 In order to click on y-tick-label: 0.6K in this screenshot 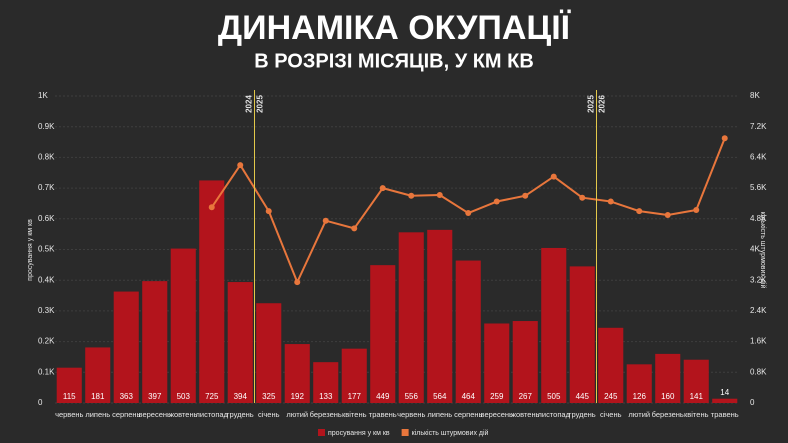, I will do `click(46, 218)`.